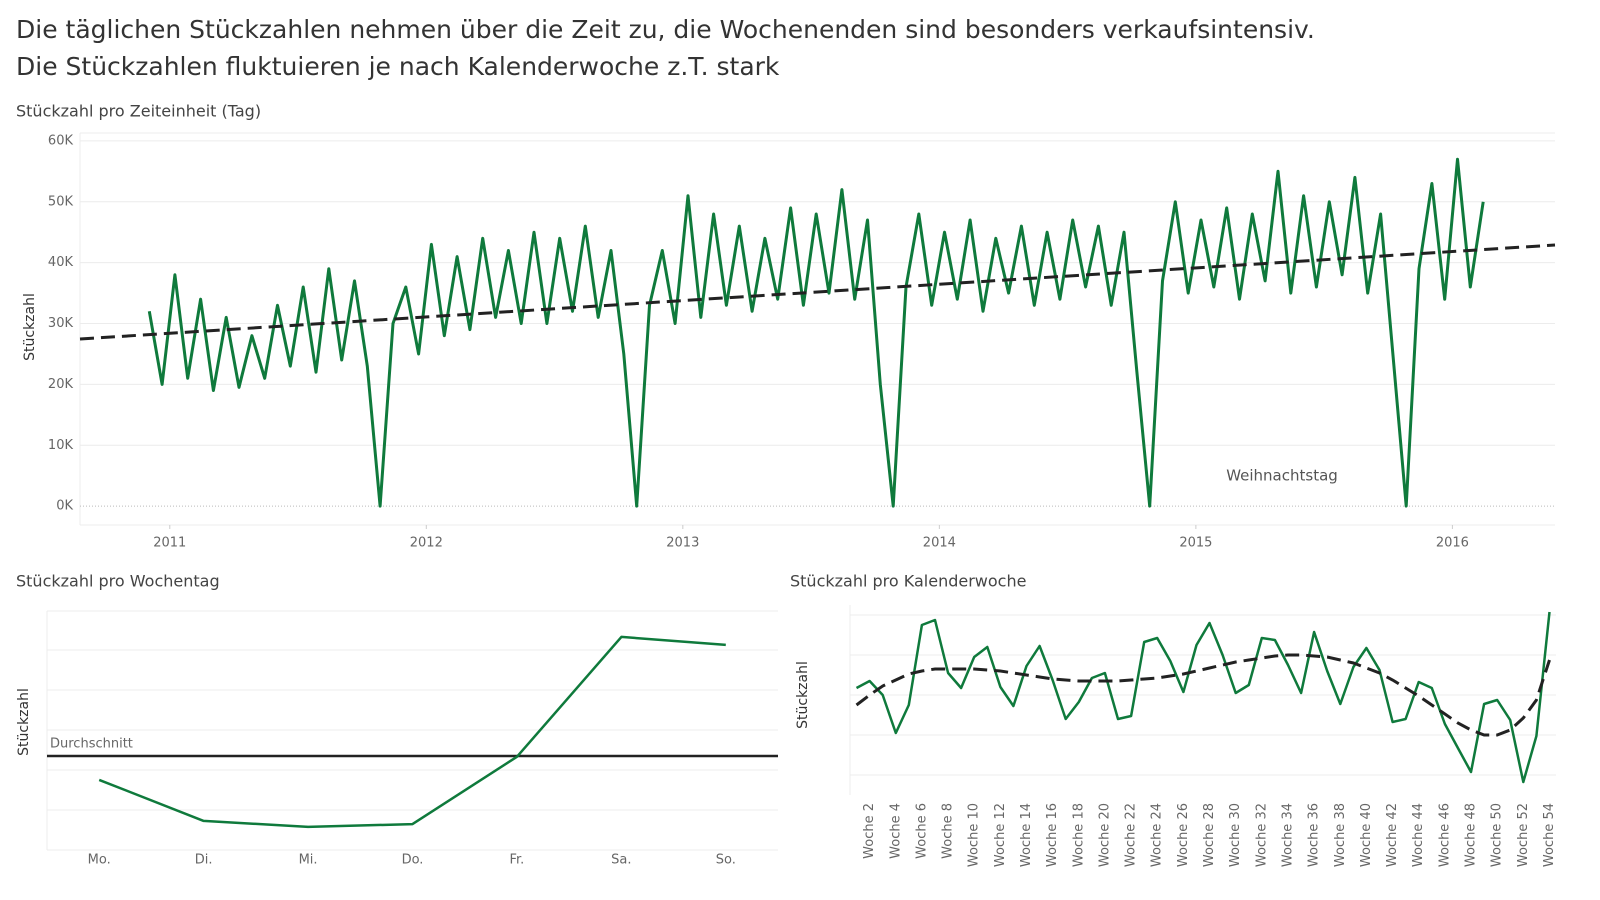 This screenshot has height=900, width=1600. What do you see at coordinates (1235, 835) in the screenshot?
I see `x-tick-label: Woche 30` at bounding box center [1235, 835].